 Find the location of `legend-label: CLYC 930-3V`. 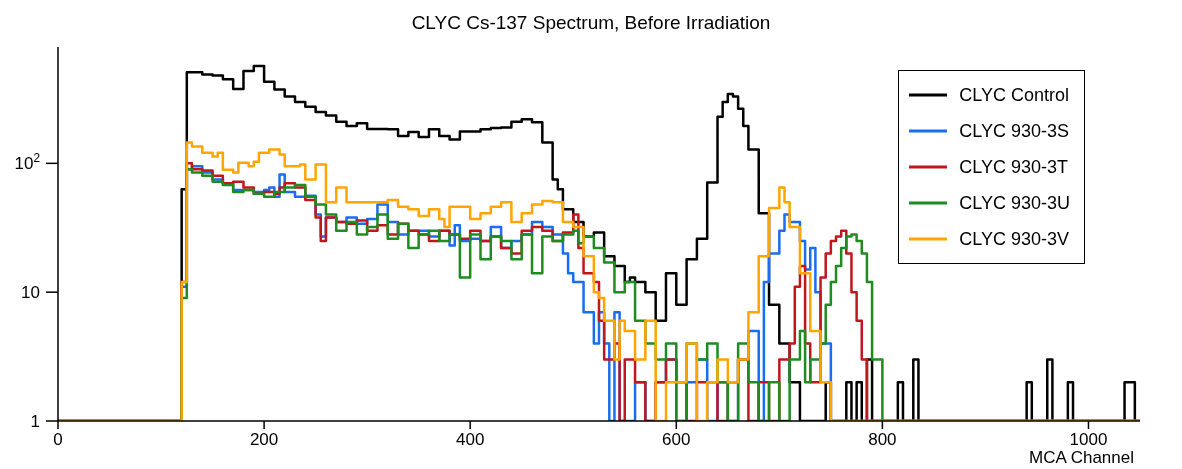

legend-label: CLYC 930-3V is located at coordinates (1014, 239).